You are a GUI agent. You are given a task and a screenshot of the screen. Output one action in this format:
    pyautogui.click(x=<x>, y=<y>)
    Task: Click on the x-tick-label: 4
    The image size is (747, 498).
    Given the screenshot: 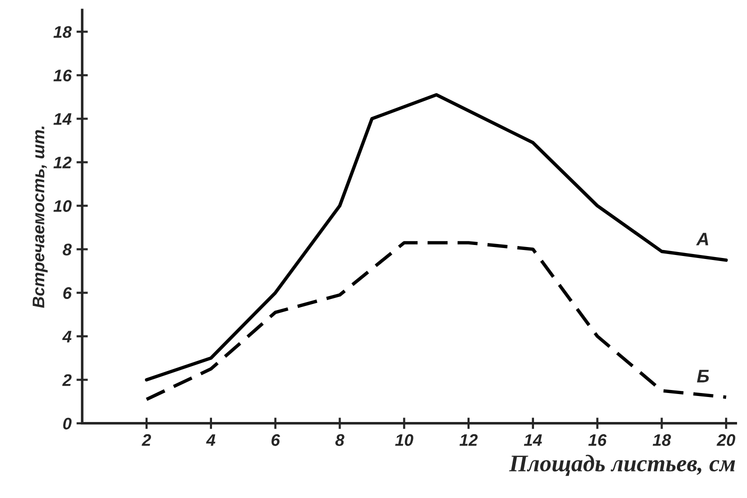 What is the action you would take?
    pyautogui.click(x=211, y=440)
    